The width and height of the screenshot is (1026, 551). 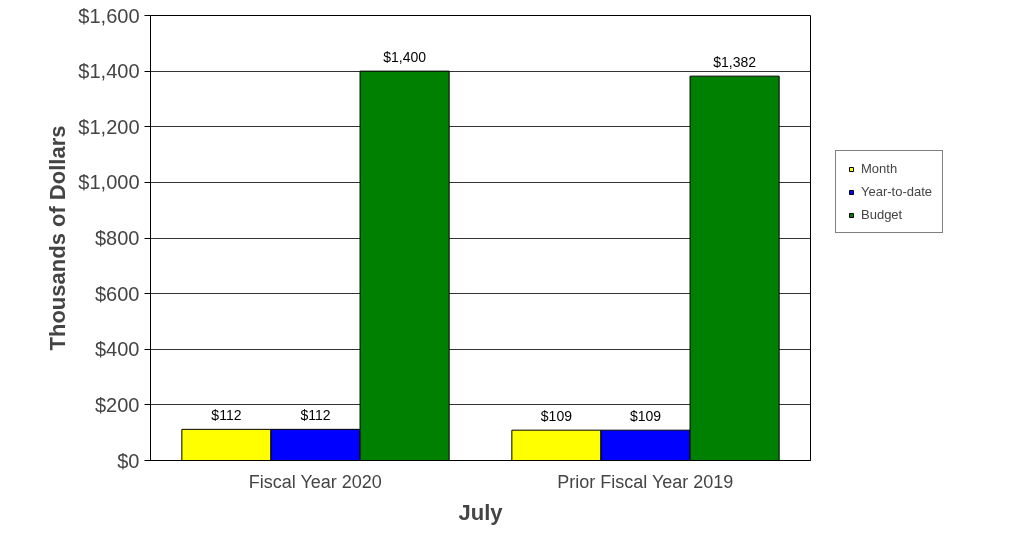 I want to click on x-tick-label: Prior Fiscal Year 2019, so click(x=645, y=481).